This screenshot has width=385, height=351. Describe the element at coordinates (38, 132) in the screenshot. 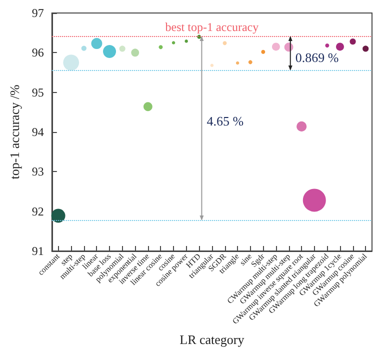

I see `y-tick-label: 94` at that location.